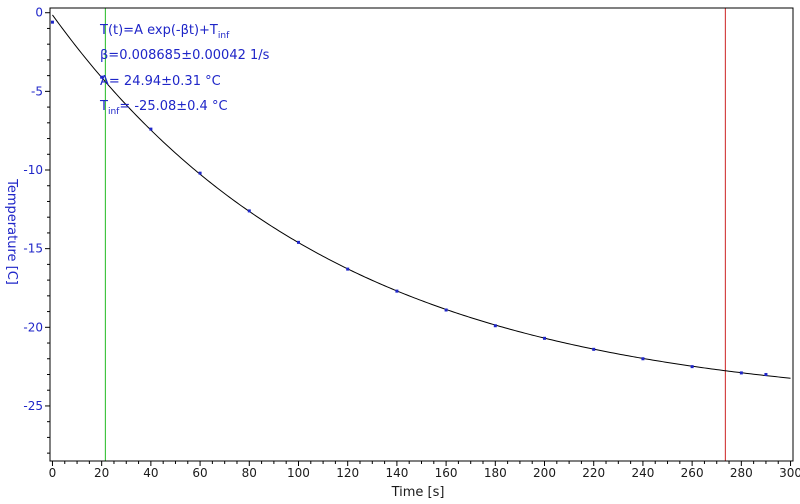  Describe the element at coordinates (642, 473) in the screenshot. I see `x-tick-label: 240` at that location.